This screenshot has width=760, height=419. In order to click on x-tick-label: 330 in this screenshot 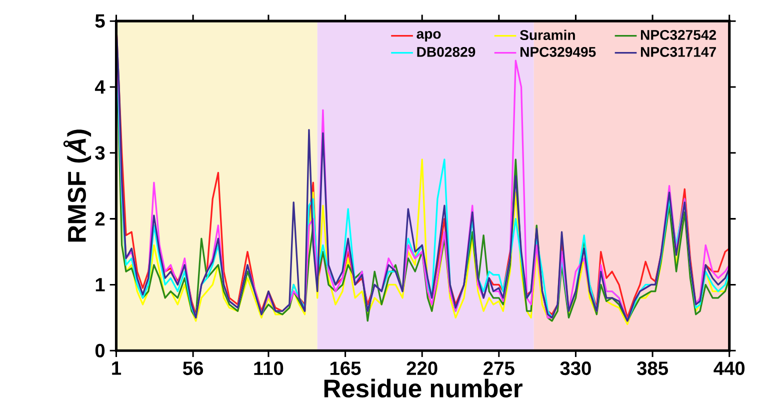, I will do `click(575, 369)`.